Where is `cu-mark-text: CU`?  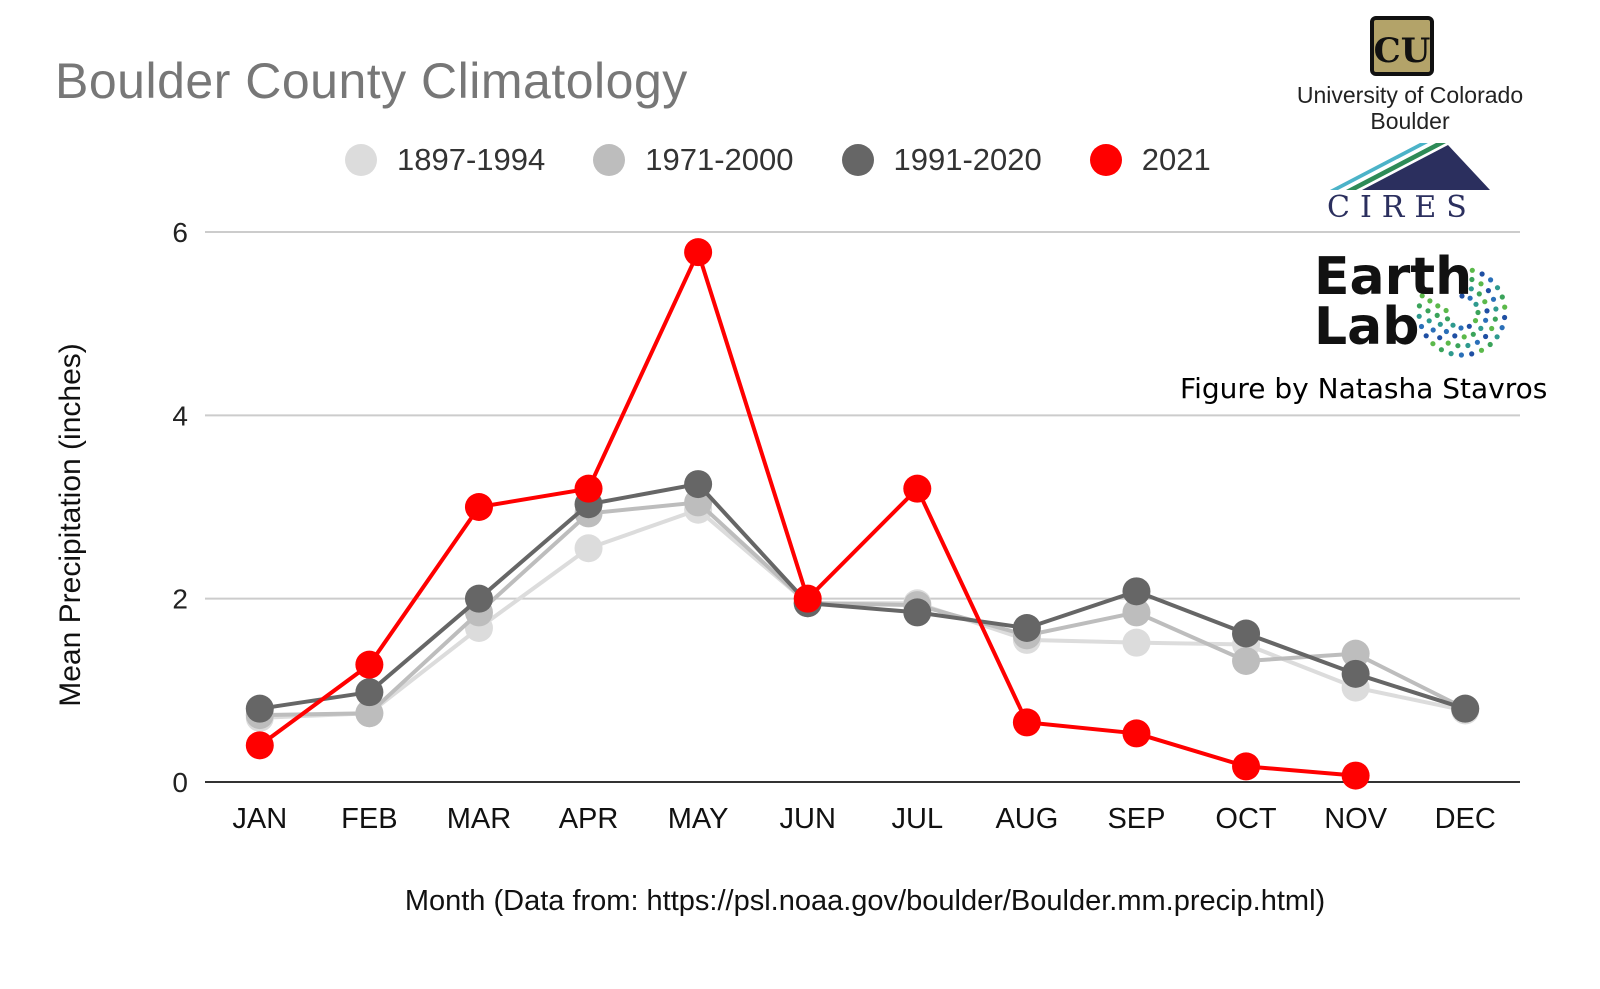
cu-mark-text: CU is located at coordinates (1402, 51).